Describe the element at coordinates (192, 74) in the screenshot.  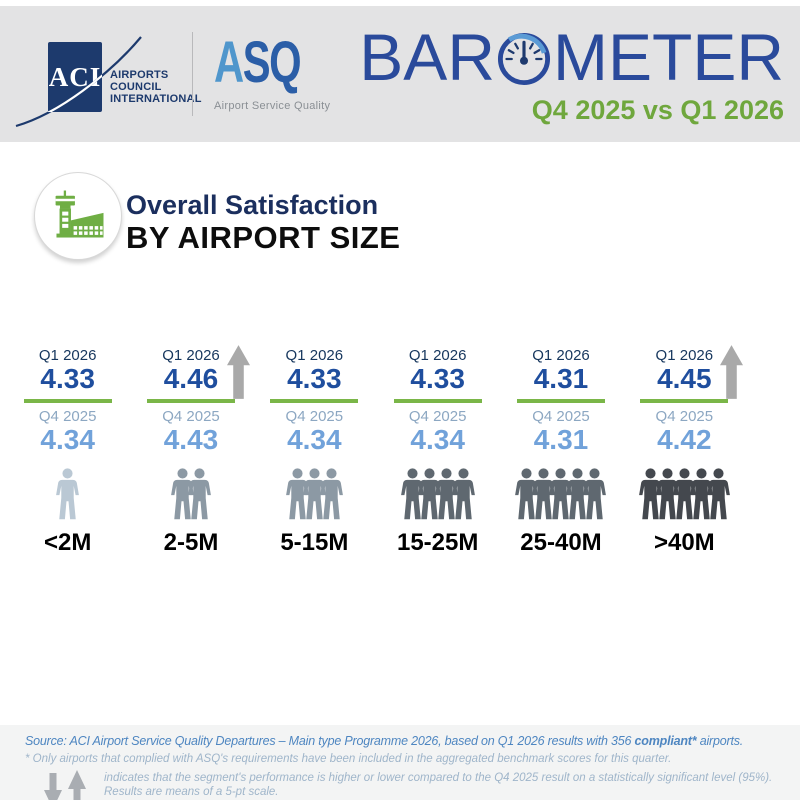
I see `logo-divider` at that location.